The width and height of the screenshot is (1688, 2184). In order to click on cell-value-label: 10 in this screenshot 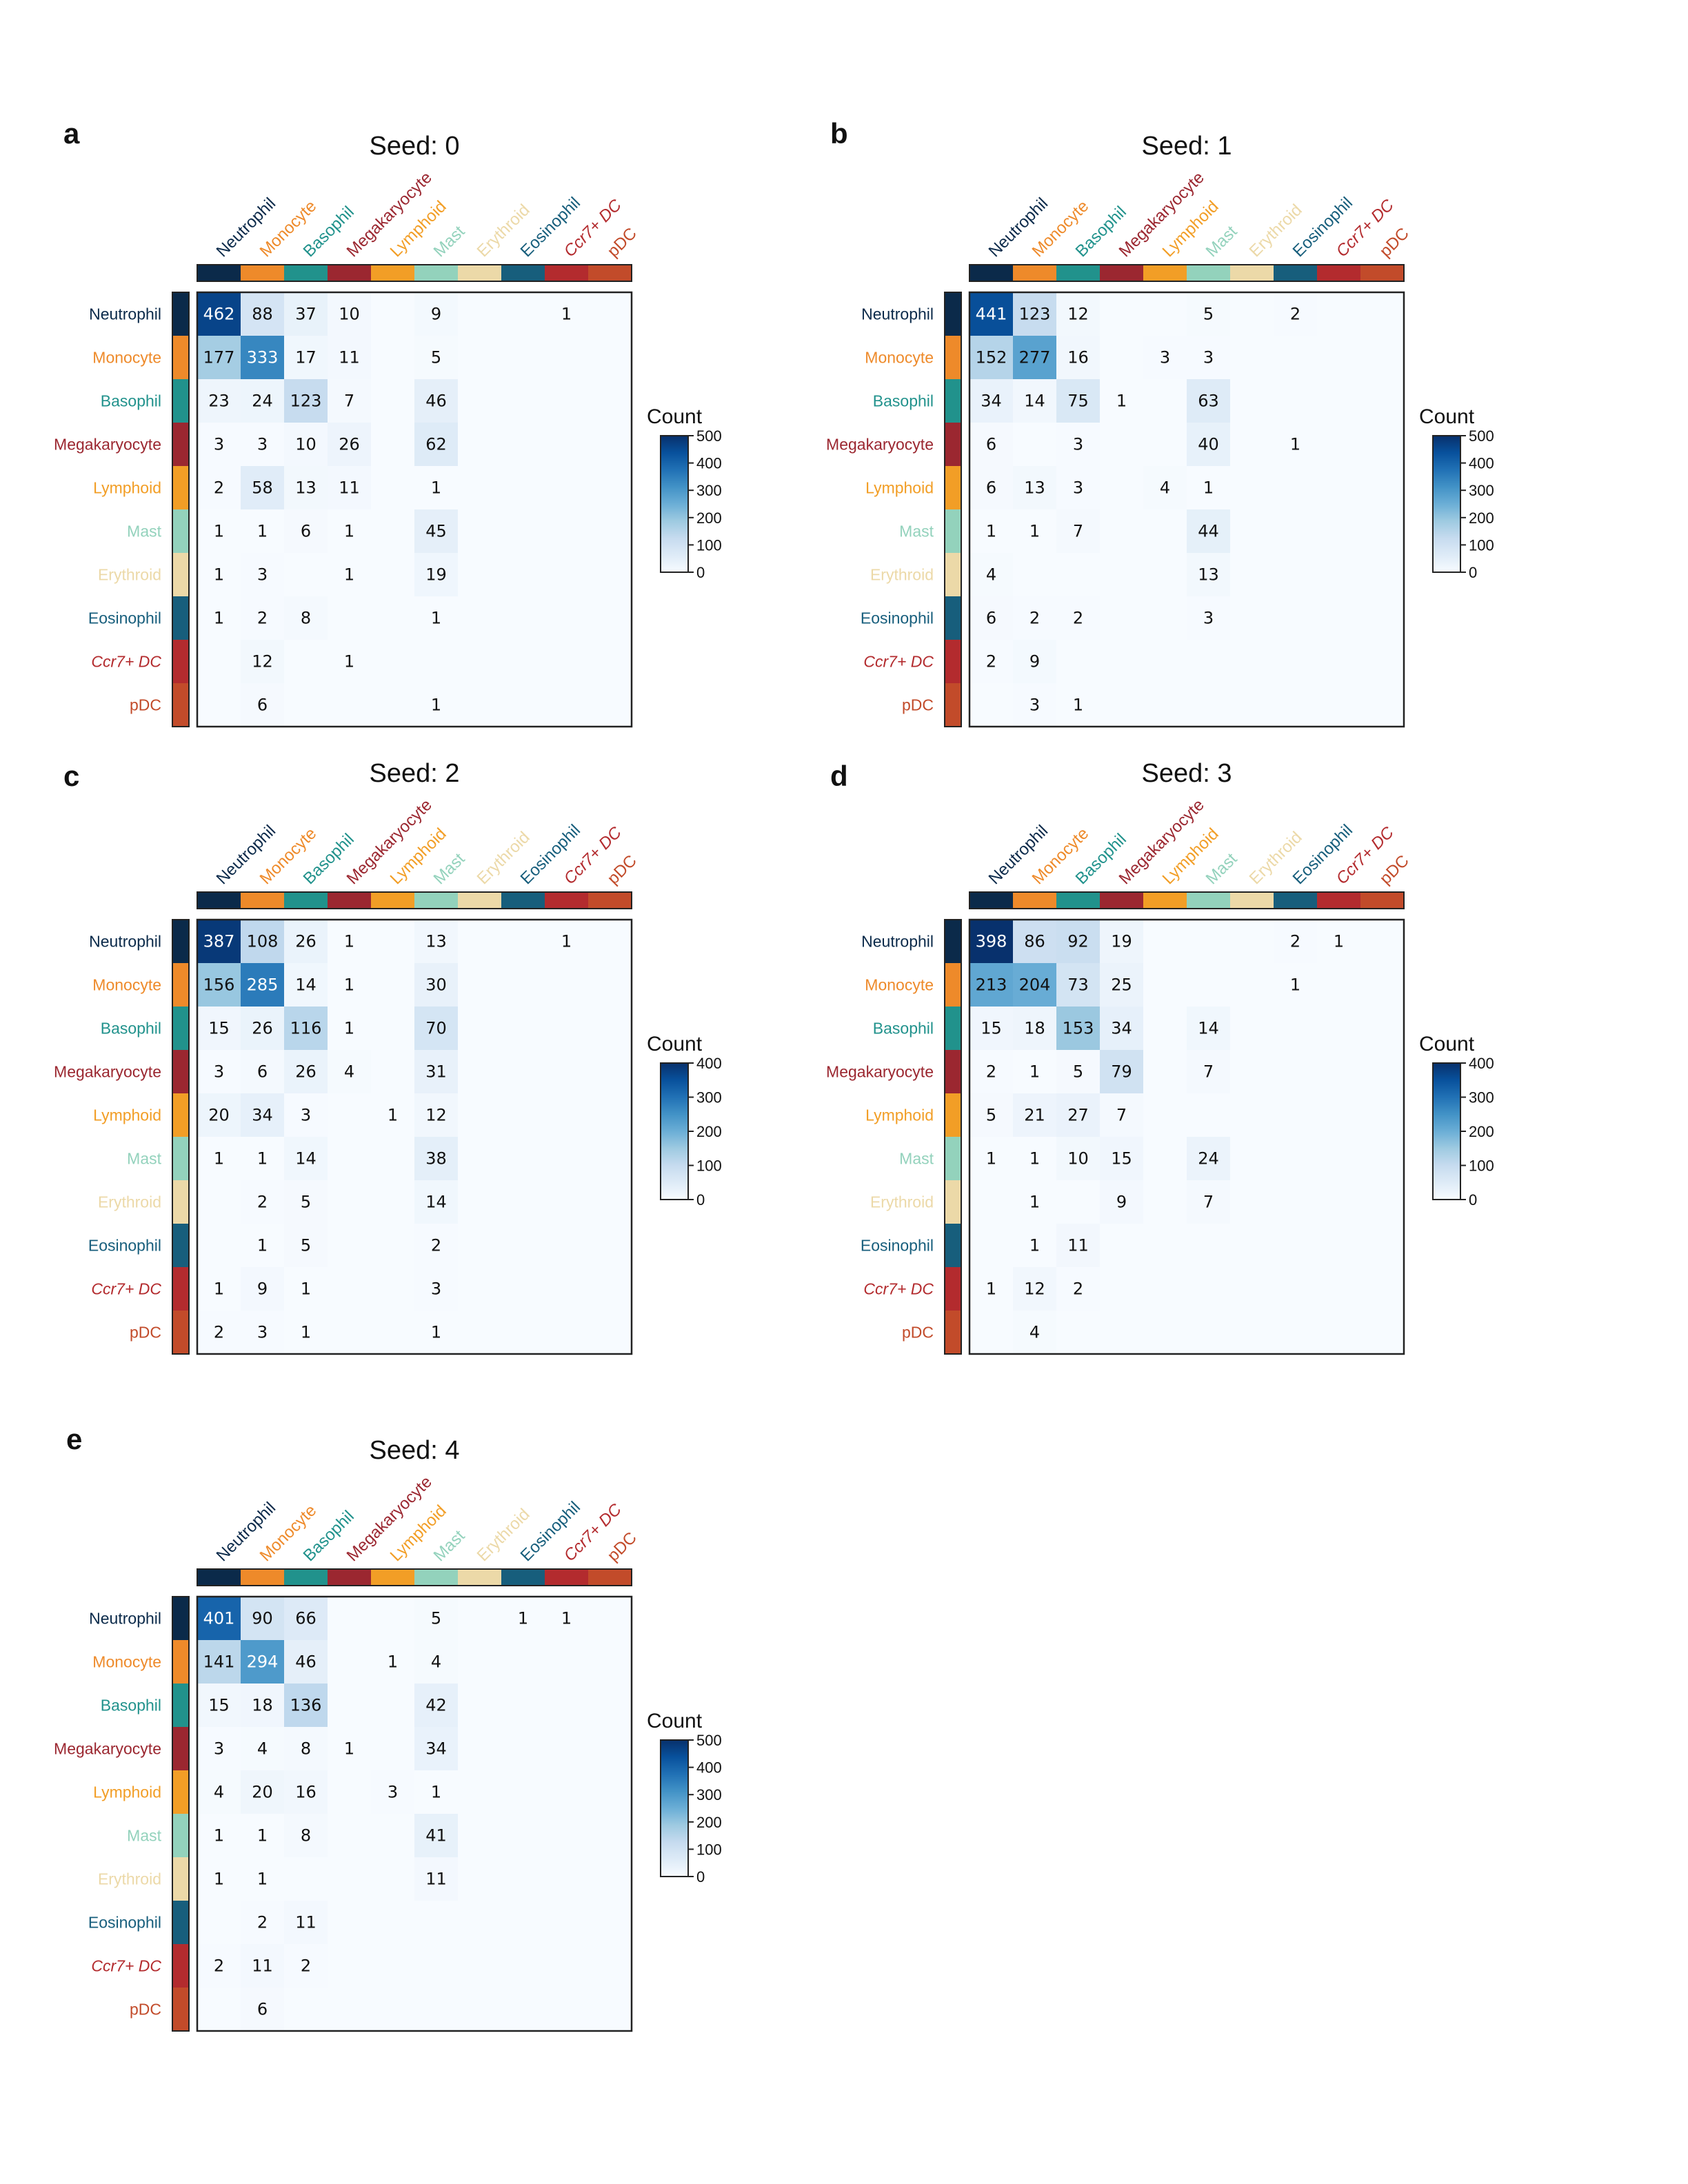, I will do `click(350, 314)`.